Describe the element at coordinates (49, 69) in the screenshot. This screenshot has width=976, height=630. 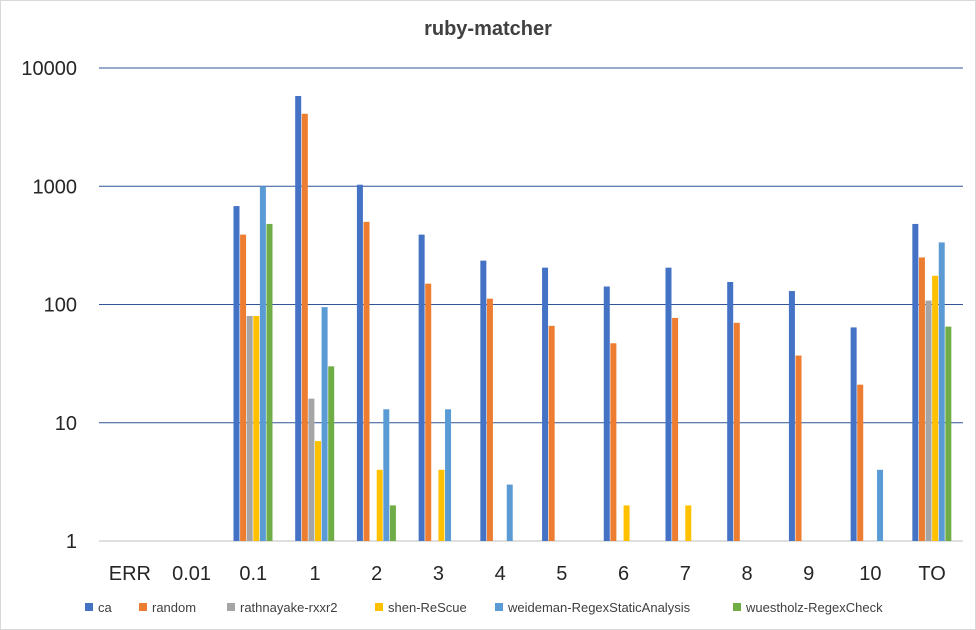
I see `y-tick-10000: 10000` at that location.